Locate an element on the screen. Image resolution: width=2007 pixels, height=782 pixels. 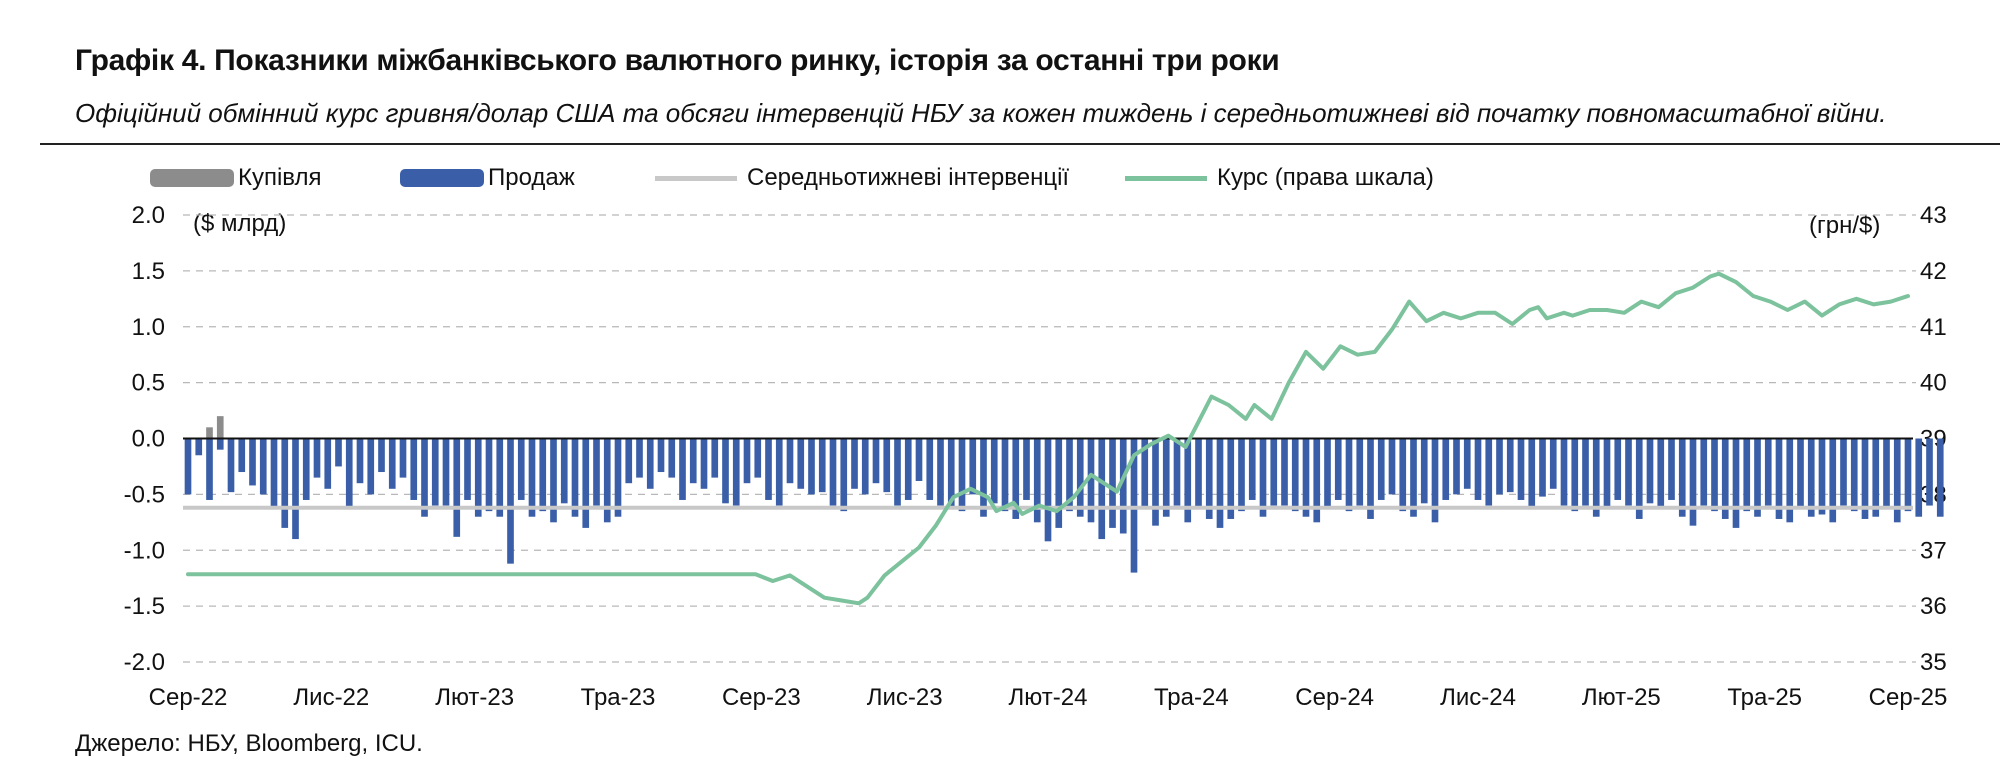
right-tick-label: 35 is located at coordinates (1933, 662).